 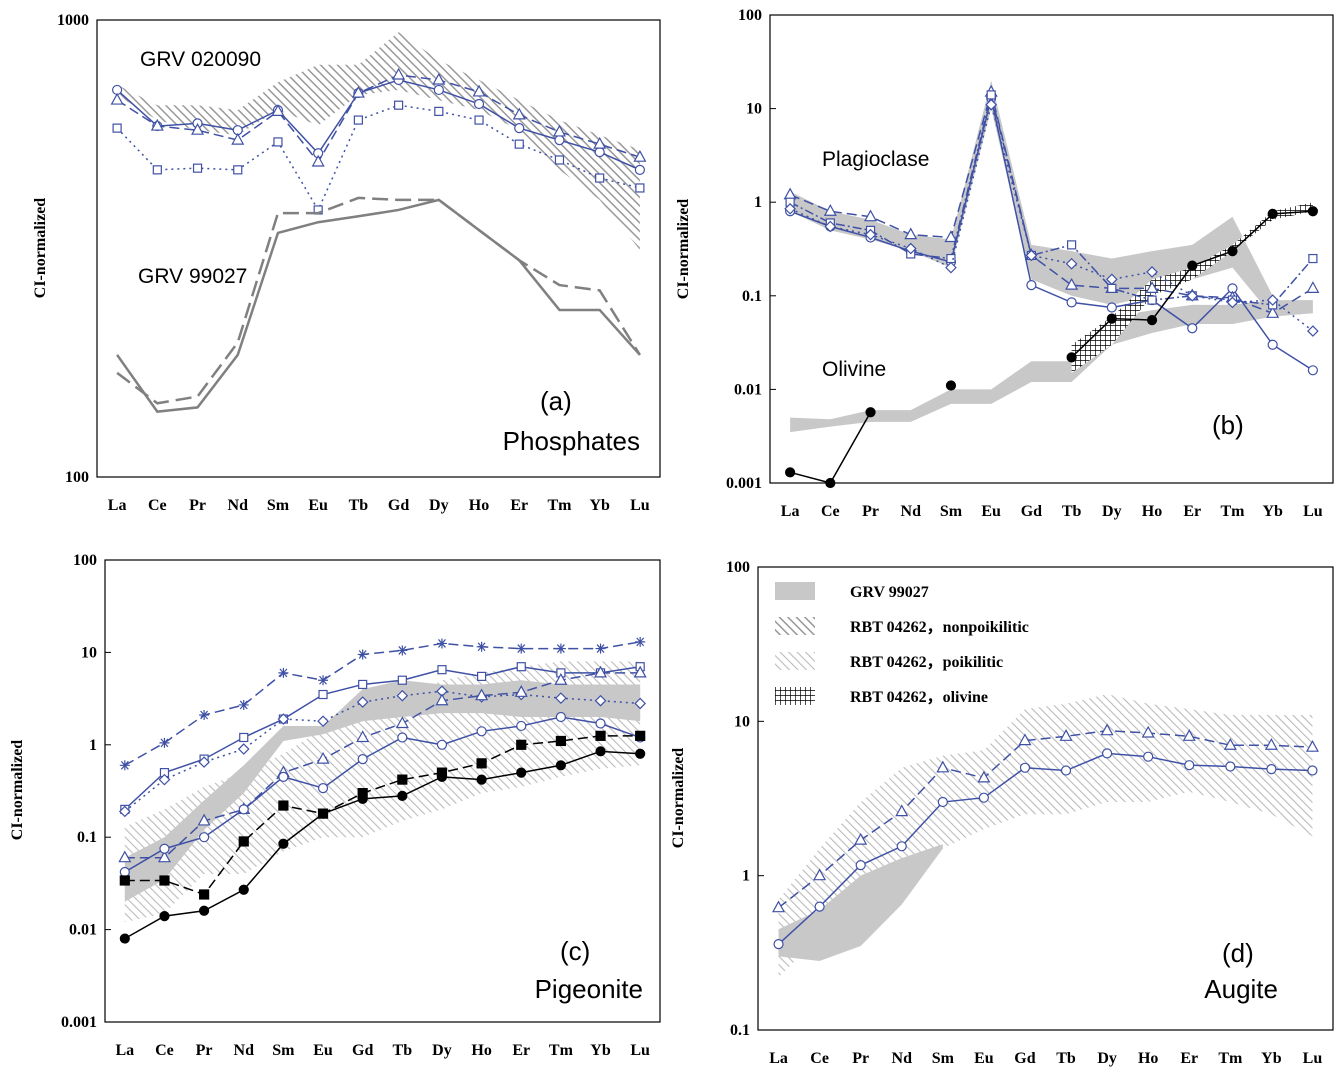 I want to click on annotation: Plagioclase, so click(x=875, y=159).